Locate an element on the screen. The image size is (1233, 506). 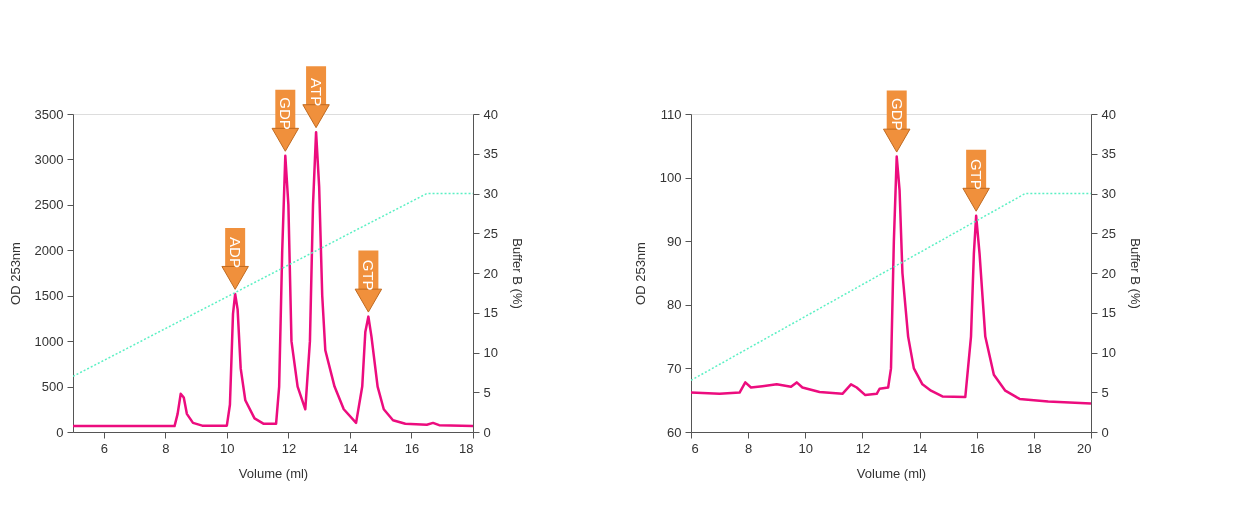
annotation: ADP is located at coordinates (236, 252).